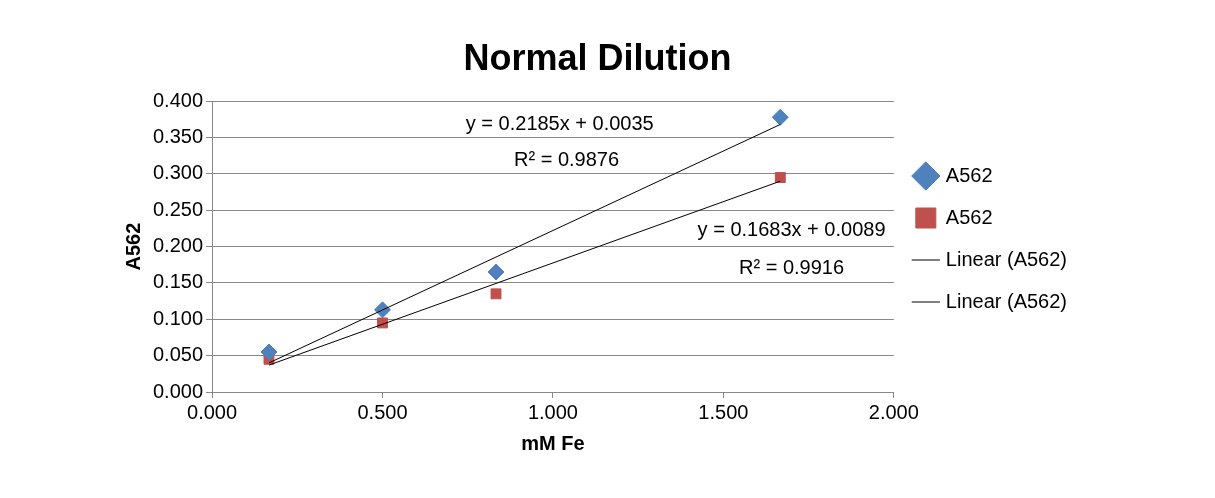 This screenshot has height=498, width=1215. Describe the element at coordinates (178, 281) in the screenshot. I see `y-tick-label: 0.150` at that location.